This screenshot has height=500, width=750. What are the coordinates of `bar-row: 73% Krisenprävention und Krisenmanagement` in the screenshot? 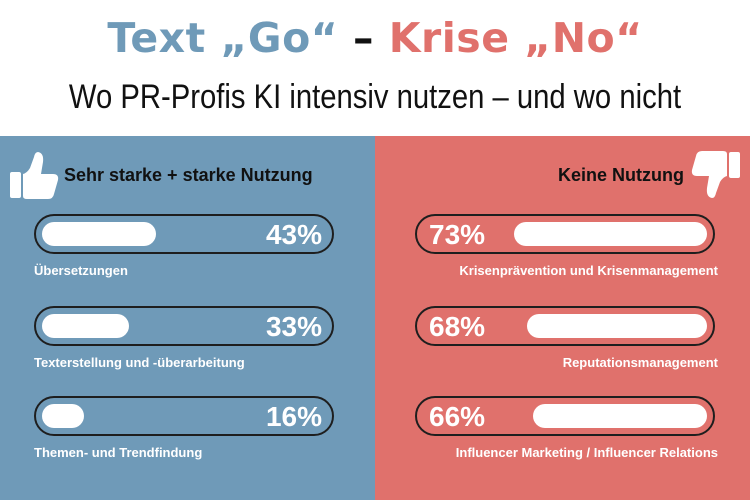 It's located at (562, 259).